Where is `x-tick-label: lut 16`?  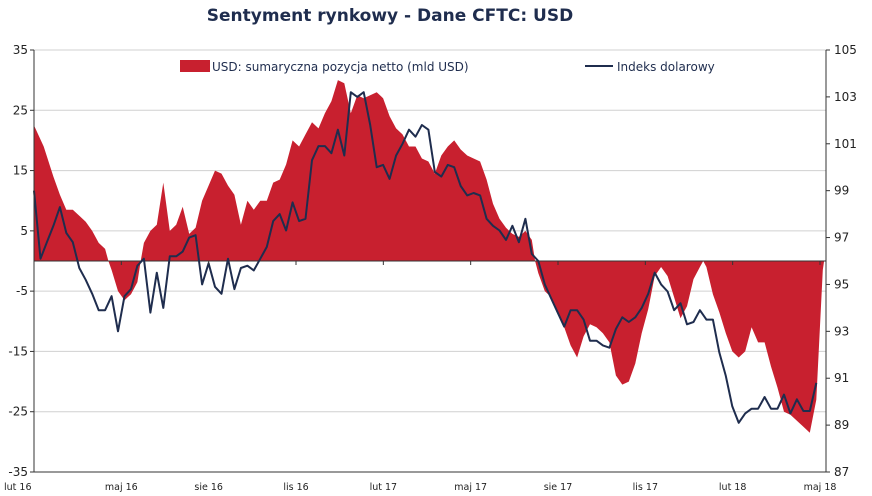
x-tick-label: lut 16 is located at coordinates (18, 487).